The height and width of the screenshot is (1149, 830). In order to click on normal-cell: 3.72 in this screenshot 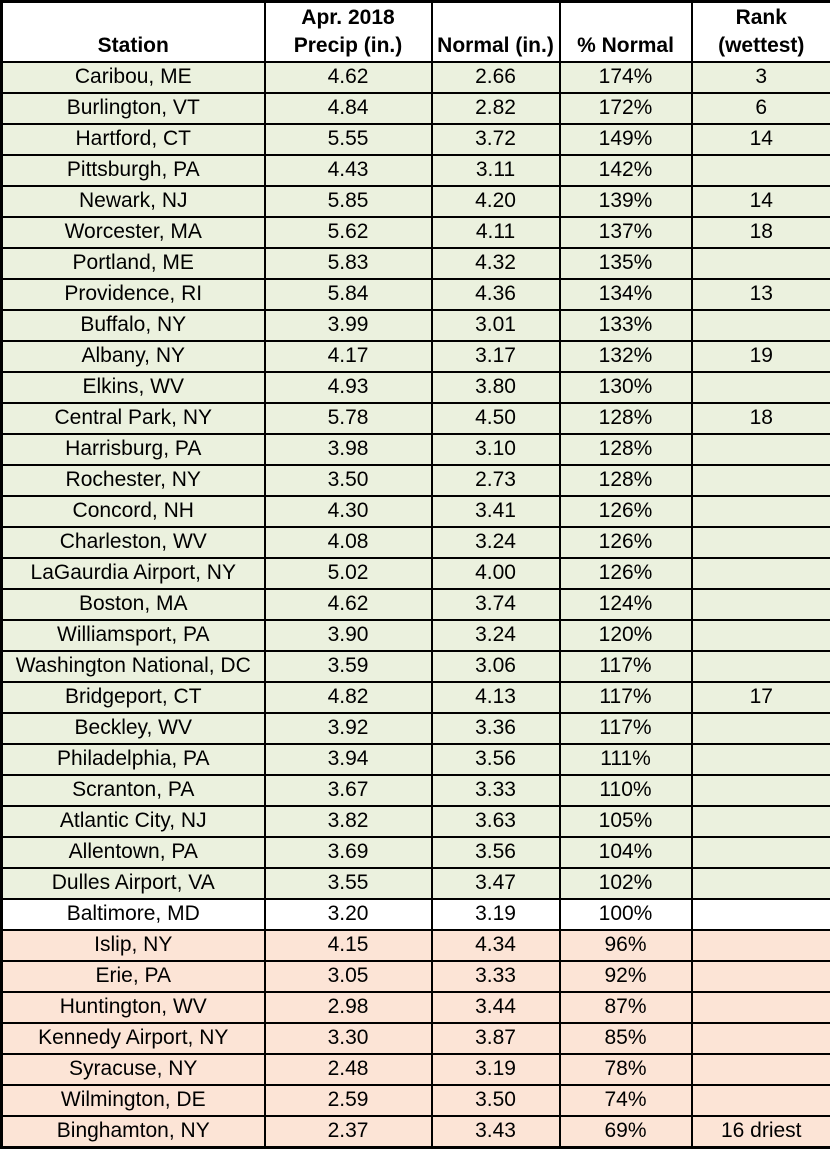, I will do `click(495, 139)`.